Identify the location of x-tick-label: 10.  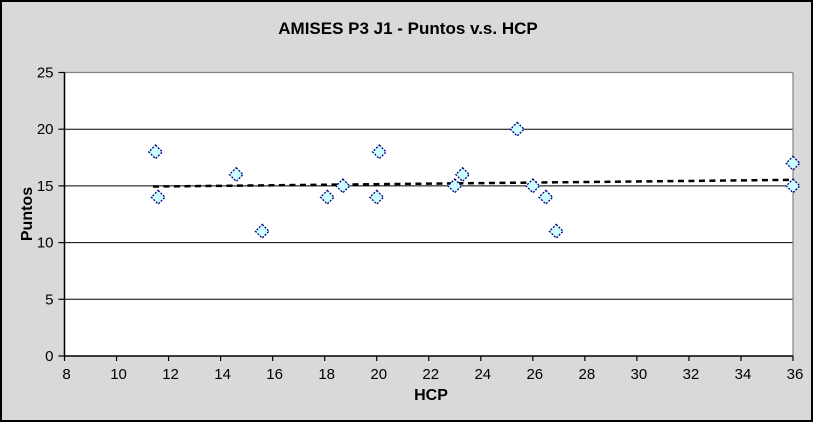
(118, 374).